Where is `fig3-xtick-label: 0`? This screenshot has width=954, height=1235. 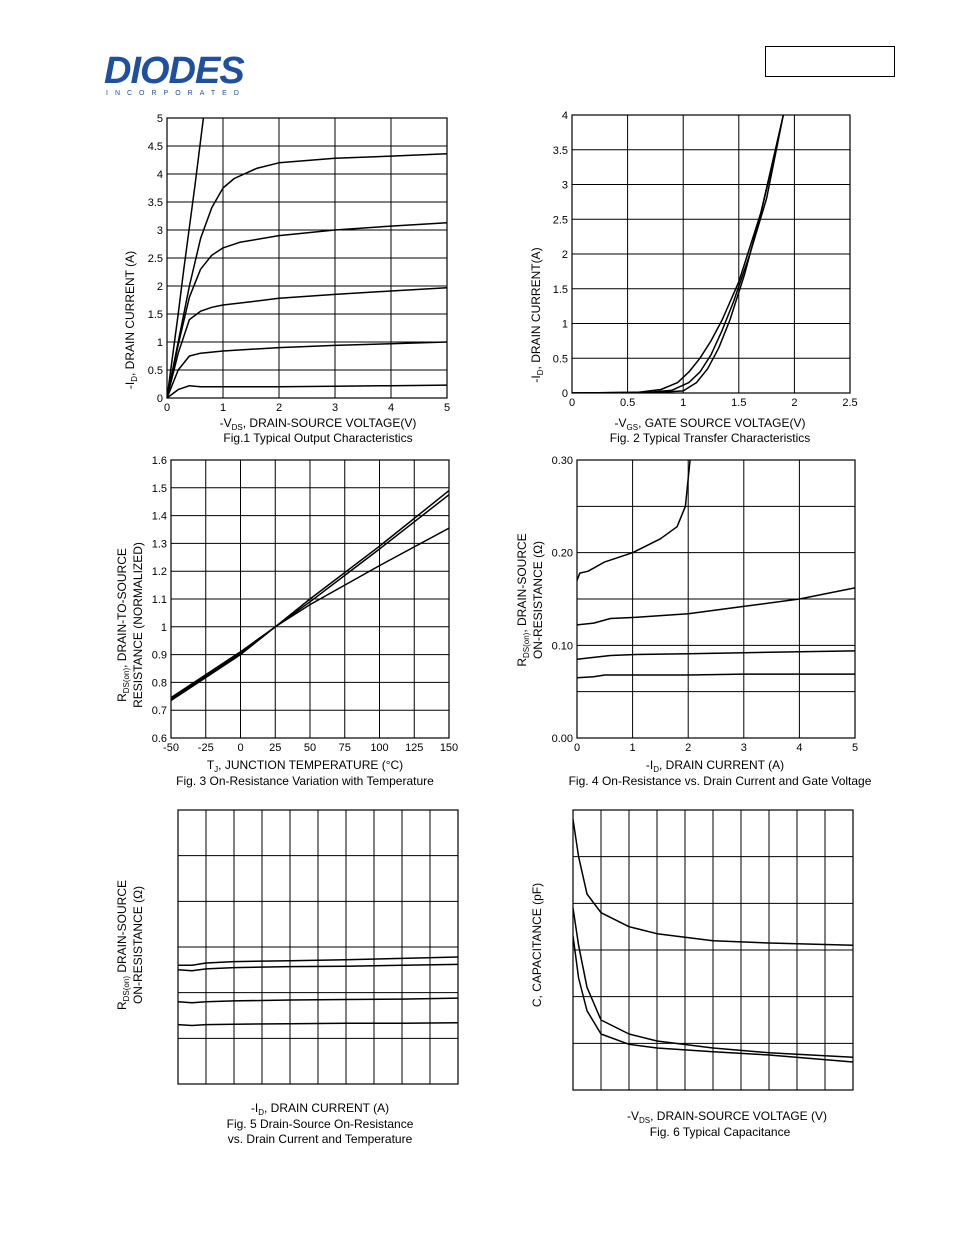
fig3-xtick-label: 0 is located at coordinates (240, 748).